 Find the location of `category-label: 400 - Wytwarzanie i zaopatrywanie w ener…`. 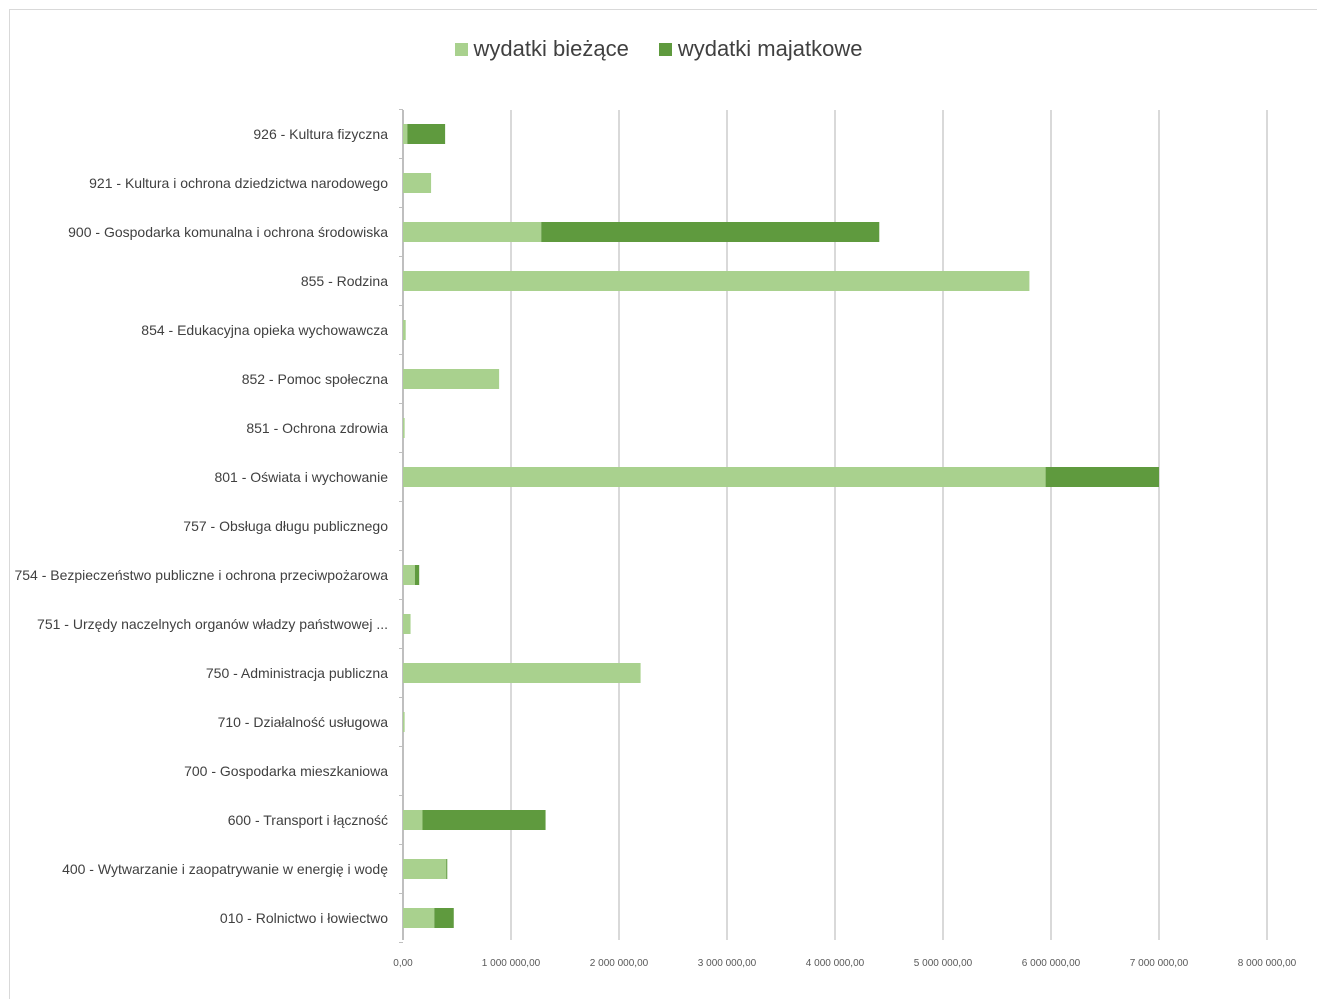

category-label: 400 - Wytwarzanie i zaopatrywanie w ener… is located at coordinates (225, 869).